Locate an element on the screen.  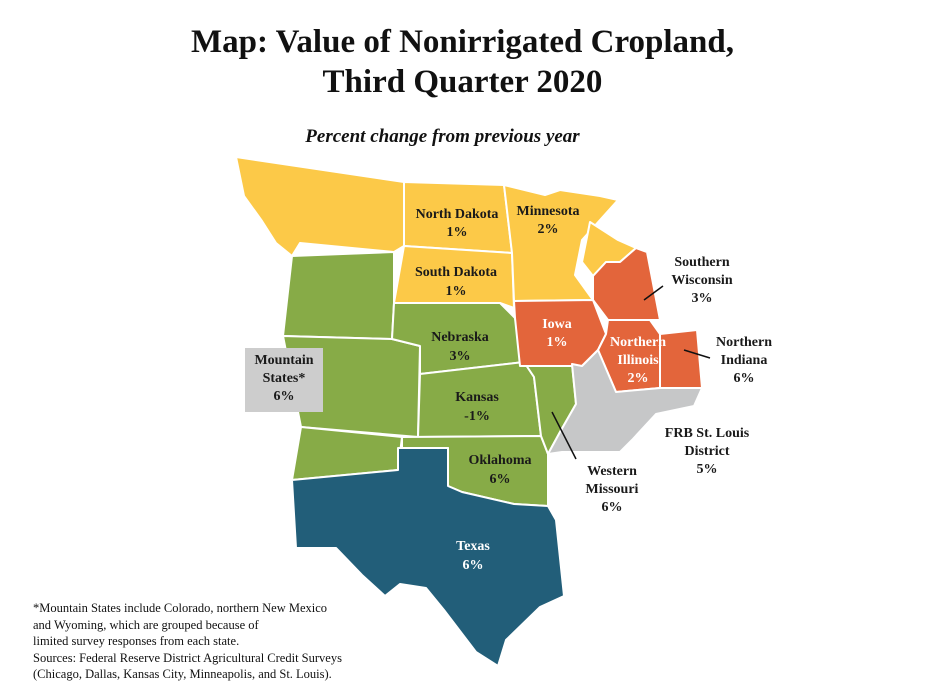
region-northern-indiana is located at coordinates (681, 360).